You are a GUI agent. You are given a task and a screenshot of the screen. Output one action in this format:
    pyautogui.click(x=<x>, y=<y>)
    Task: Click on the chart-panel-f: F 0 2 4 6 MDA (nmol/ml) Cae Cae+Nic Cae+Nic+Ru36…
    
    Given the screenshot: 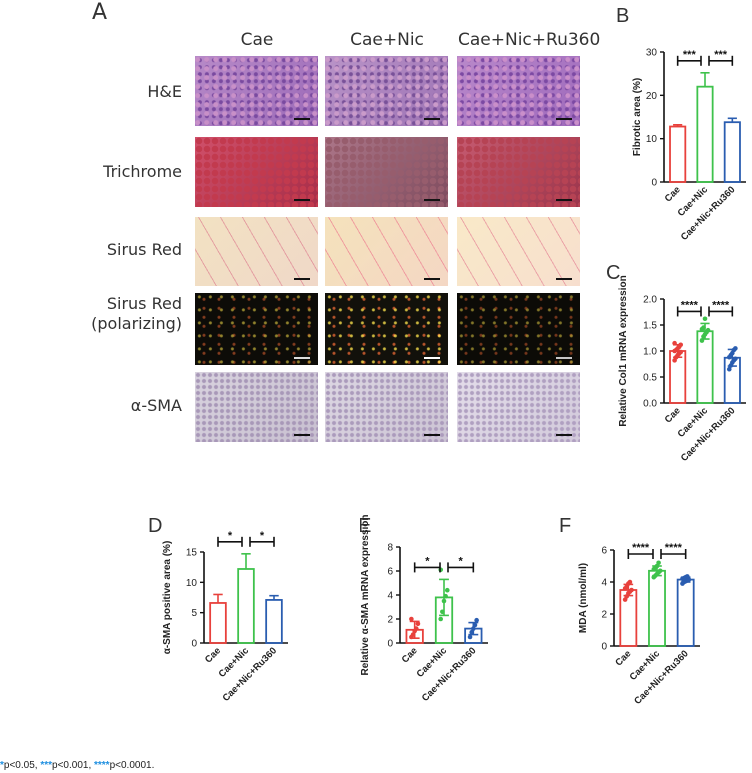 What is the action you would take?
    pyautogui.click(x=639, y=630)
    